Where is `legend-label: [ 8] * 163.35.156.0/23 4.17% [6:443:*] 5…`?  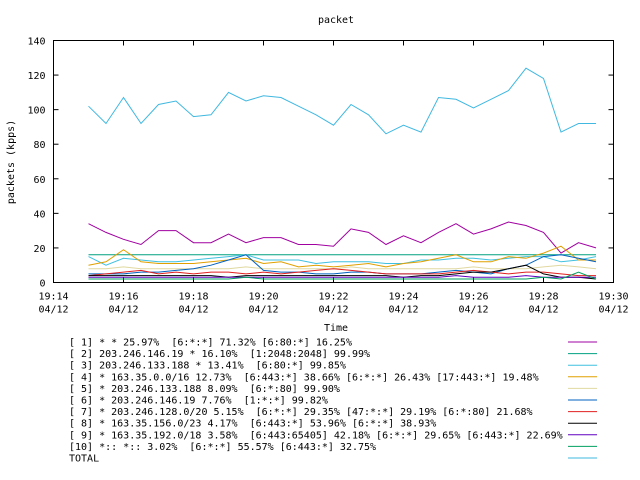 legend-label: [ 8] * 163.35.156.0/23 4.17% [6:443:*] 5… is located at coordinates (252, 424).